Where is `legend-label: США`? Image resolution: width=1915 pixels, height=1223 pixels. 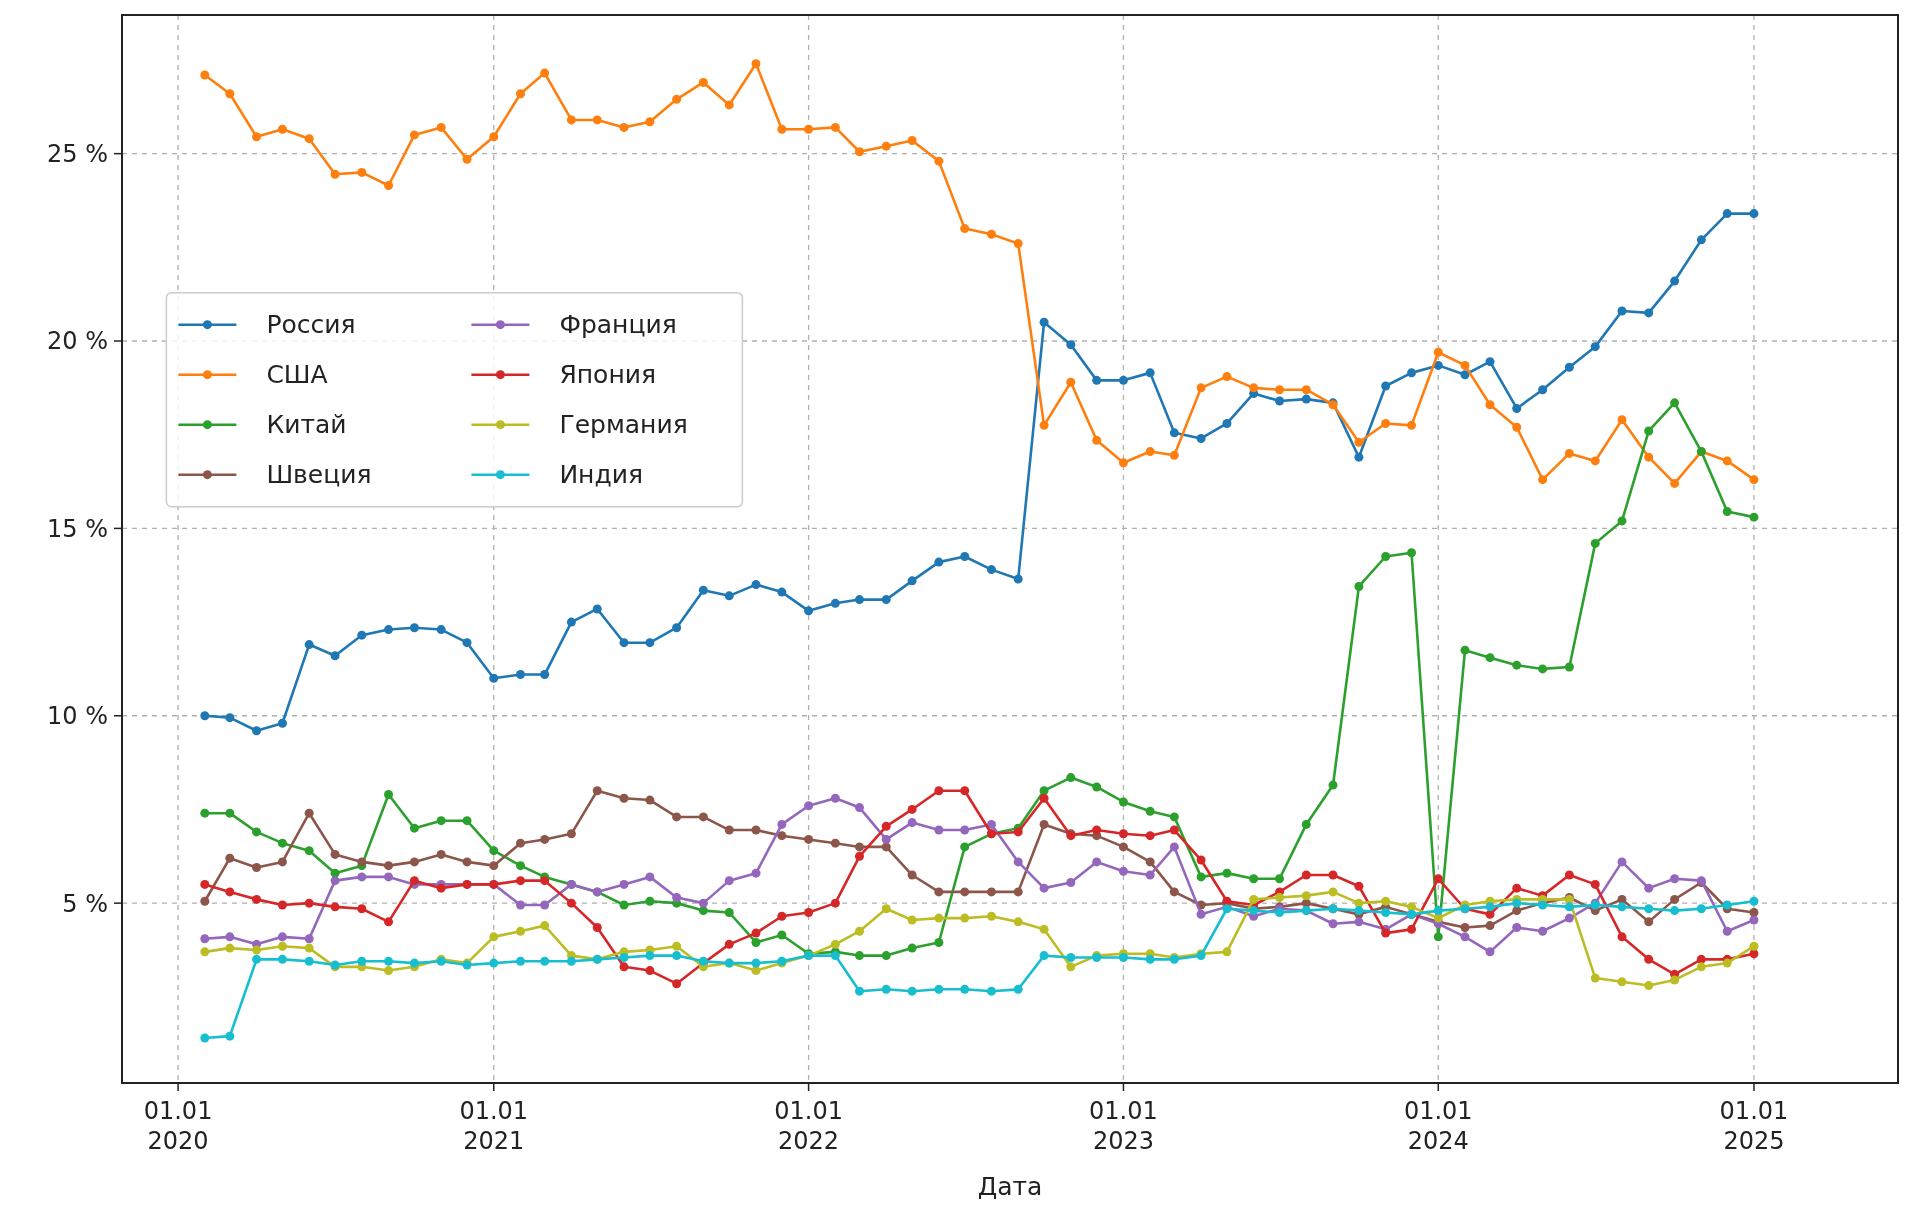
legend-label: США is located at coordinates (297, 375).